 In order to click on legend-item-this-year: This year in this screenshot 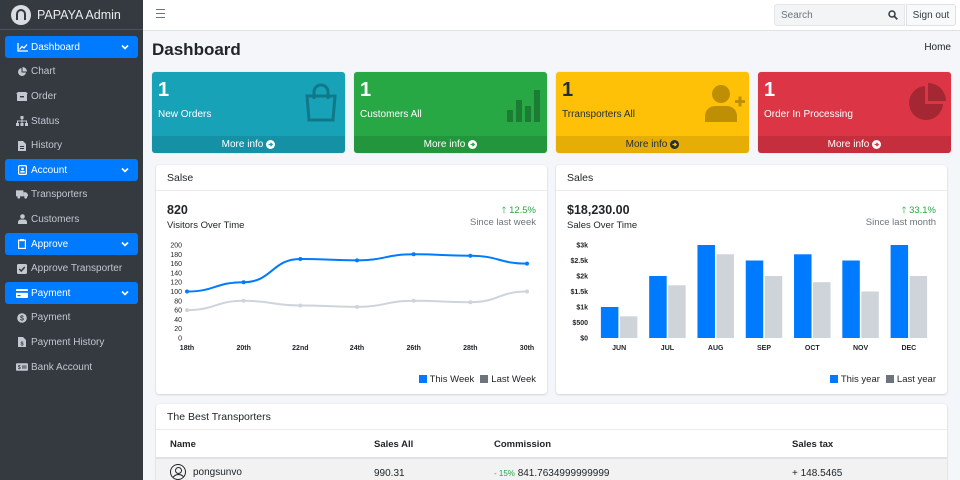, I will do `click(854, 379)`.